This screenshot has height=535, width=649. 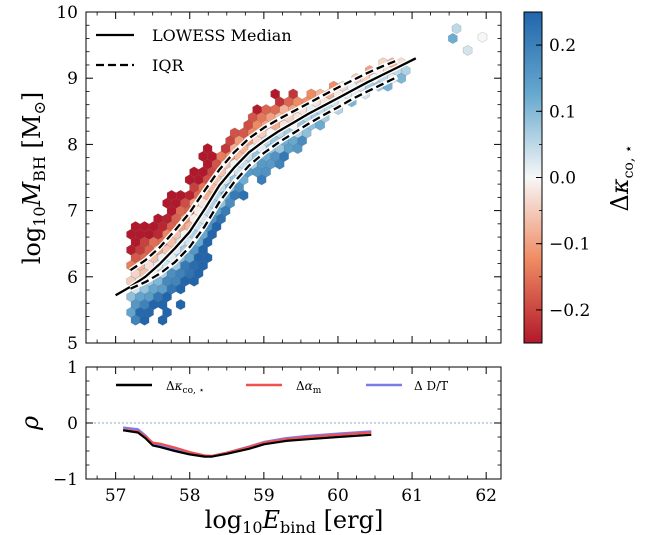 What do you see at coordinates (562, 46) in the screenshot?
I see `colorbar-tick-label: 0.2` at bounding box center [562, 46].